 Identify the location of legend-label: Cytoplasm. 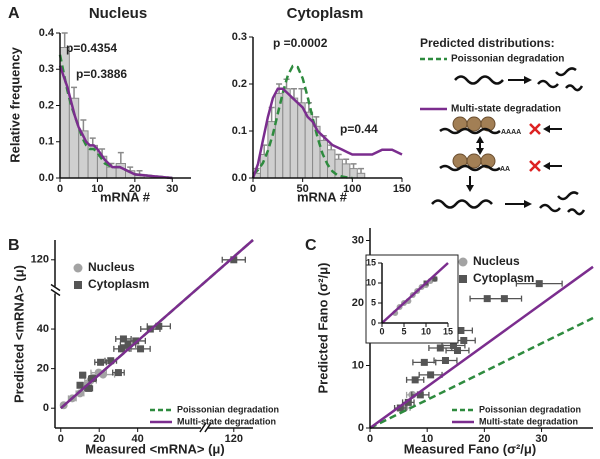
(503, 278).